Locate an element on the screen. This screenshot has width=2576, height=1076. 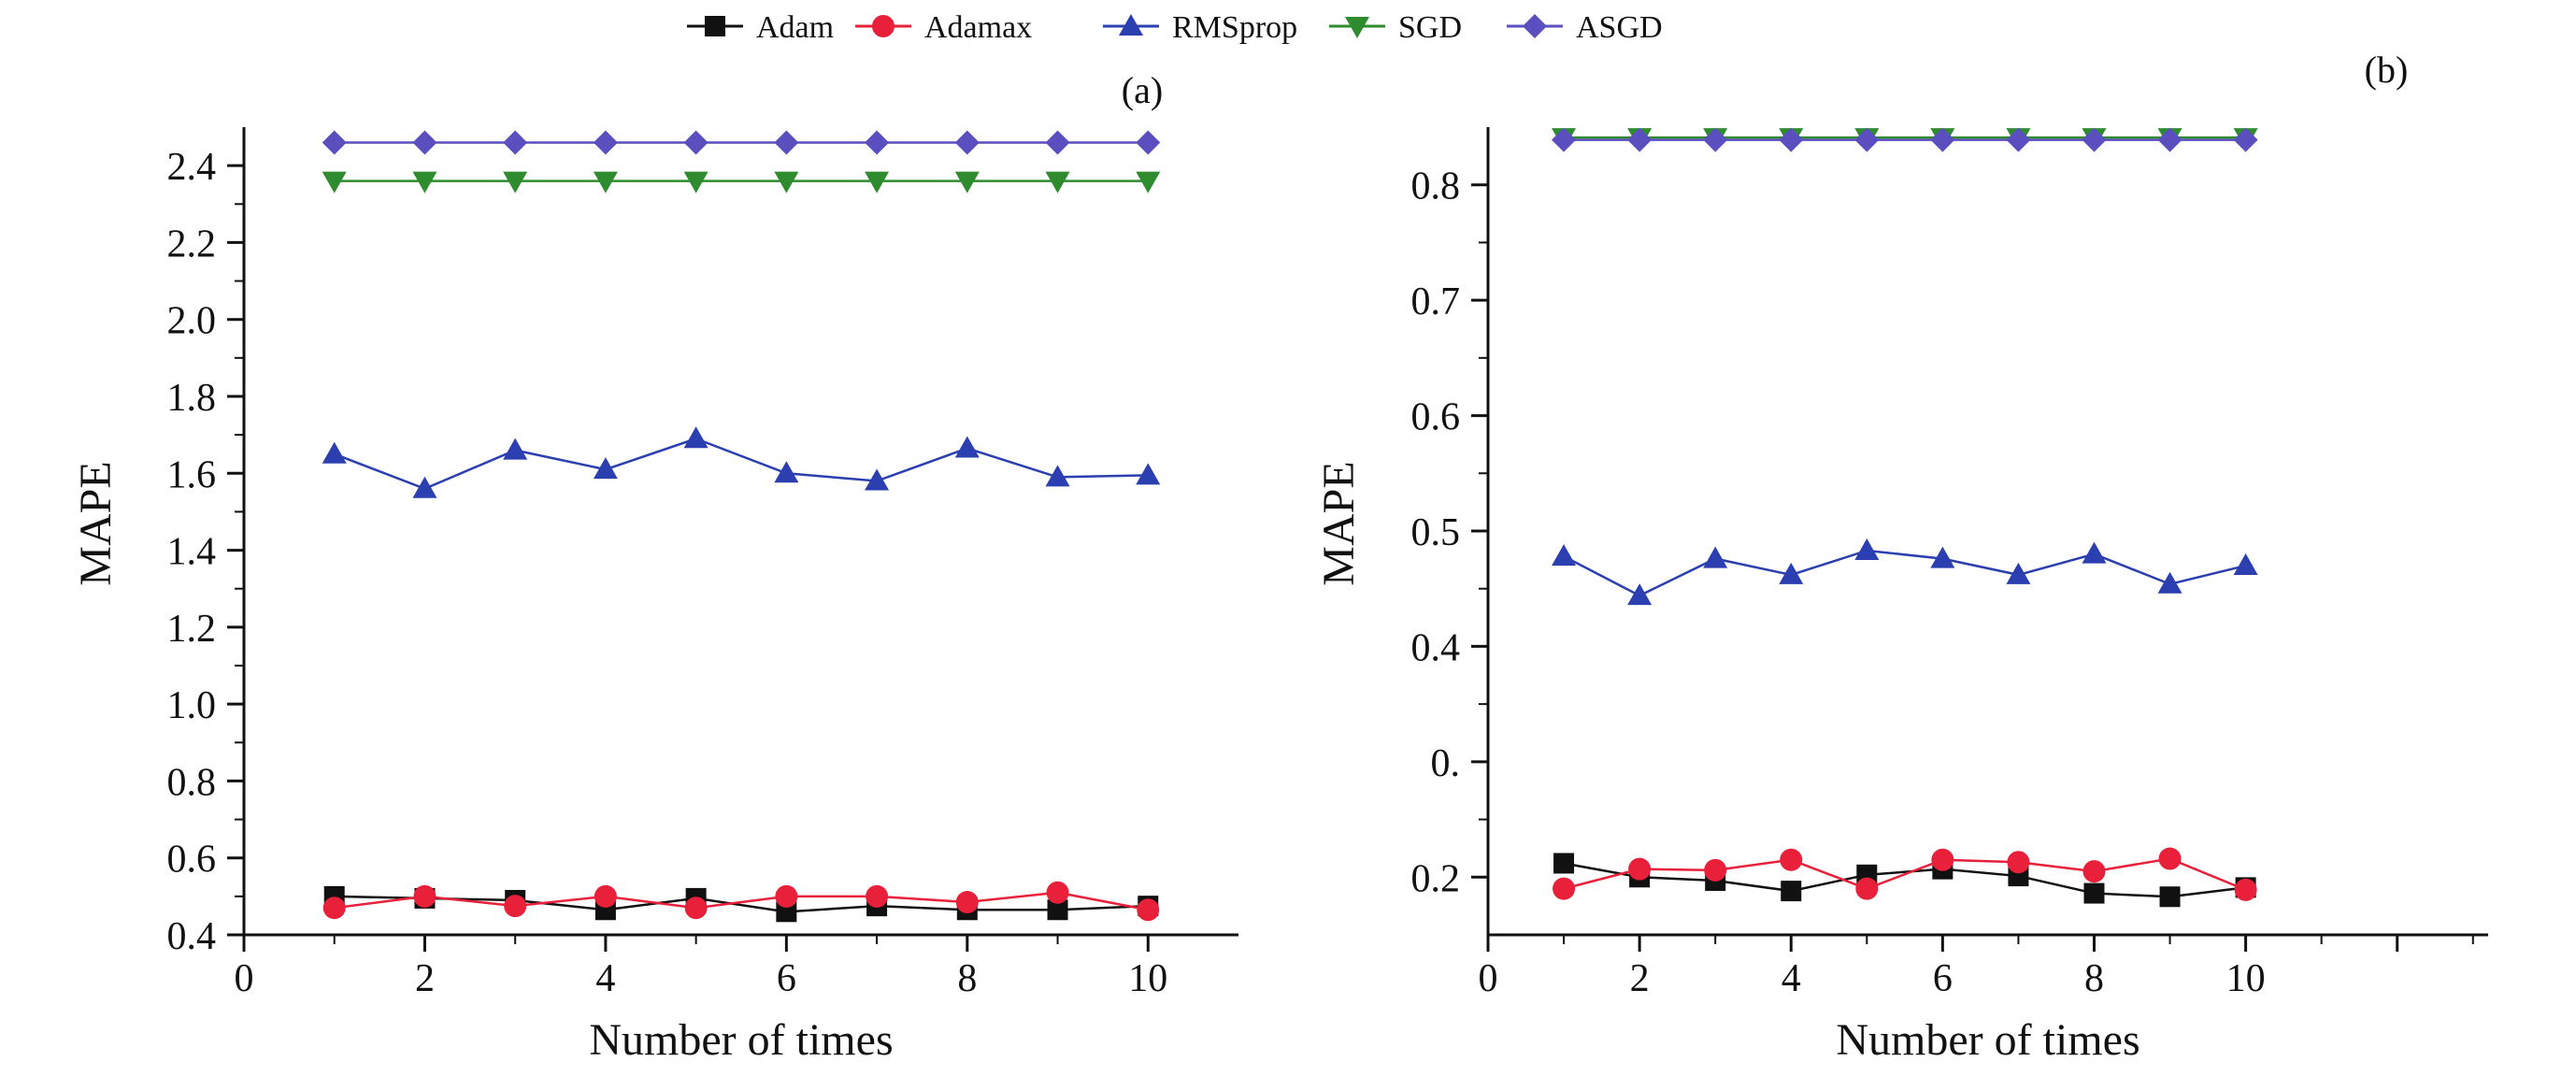
x-tick-label: 4 is located at coordinates (605, 978).